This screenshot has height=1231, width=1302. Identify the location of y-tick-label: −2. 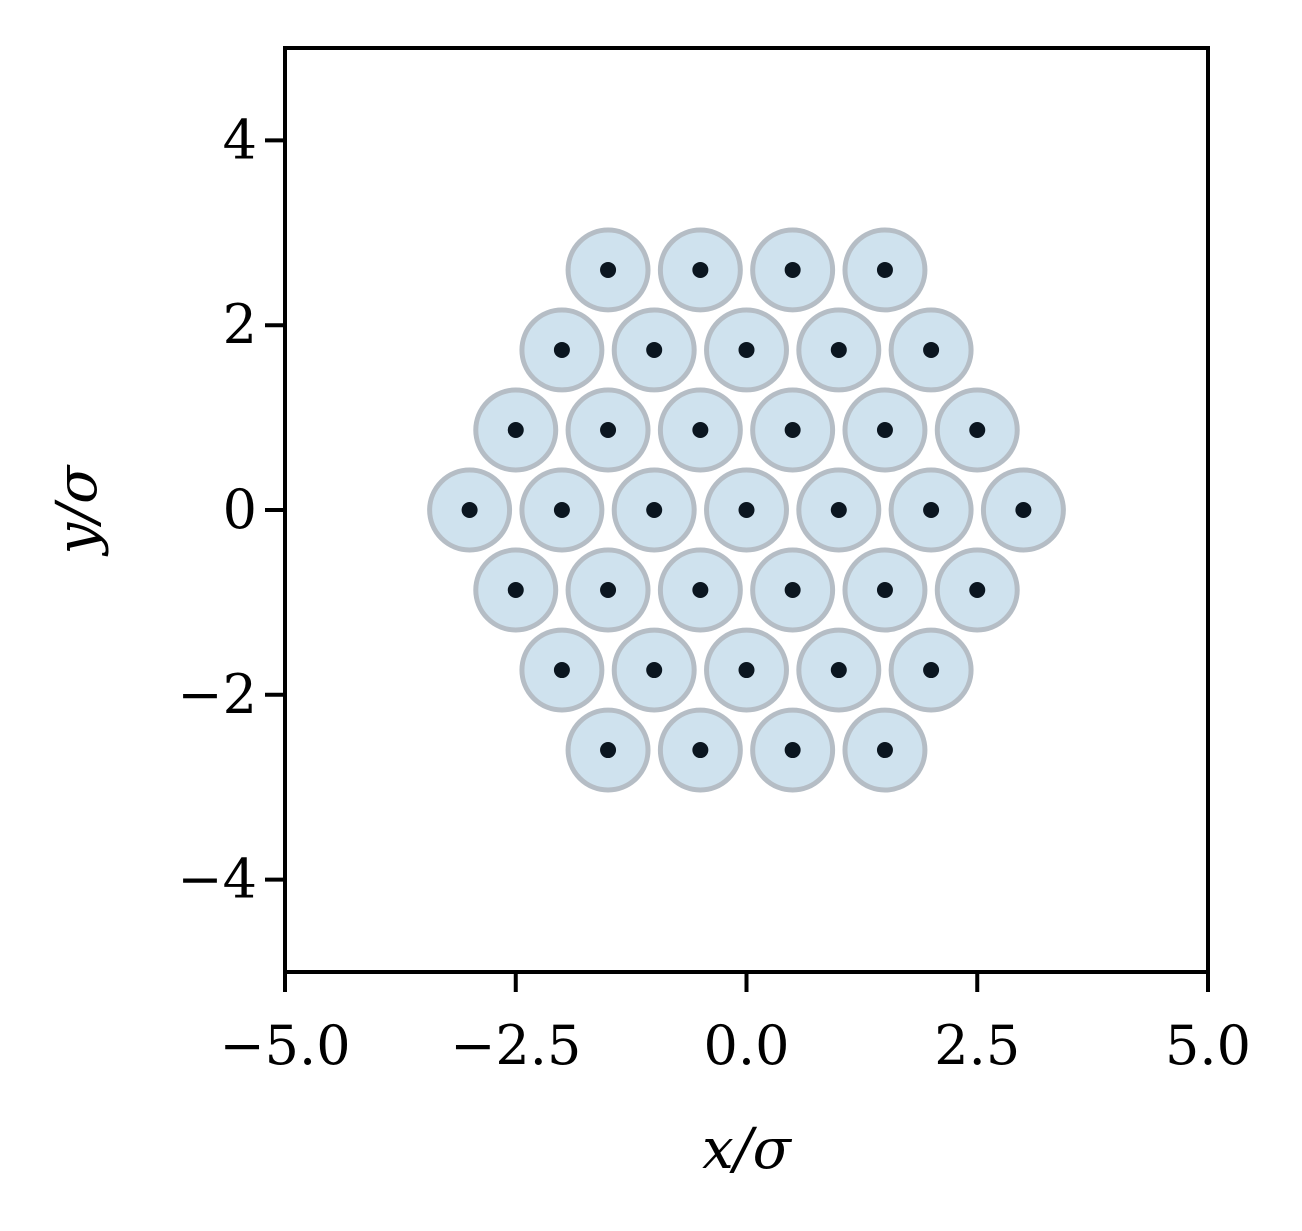
(217, 694).